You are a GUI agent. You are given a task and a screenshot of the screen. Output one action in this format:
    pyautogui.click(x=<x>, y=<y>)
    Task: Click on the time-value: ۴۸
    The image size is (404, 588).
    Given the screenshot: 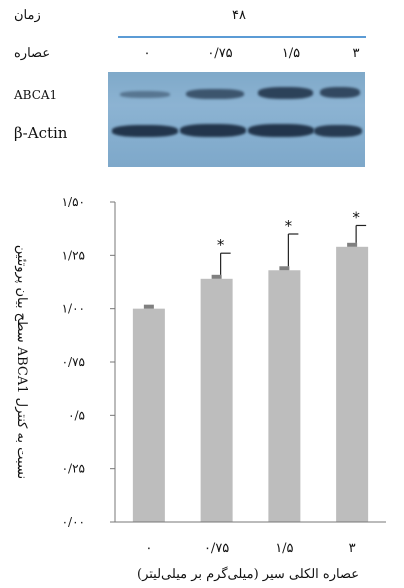 What is the action you would take?
    pyautogui.click(x=239, y=15)
    